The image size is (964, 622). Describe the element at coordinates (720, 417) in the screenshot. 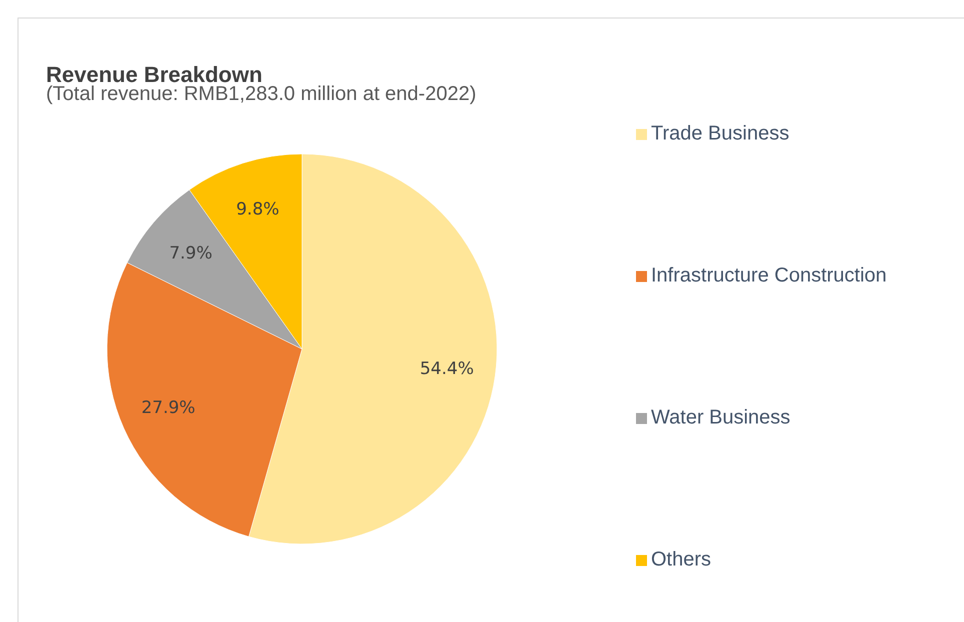

I see `legend-label: Water Business` at that location.